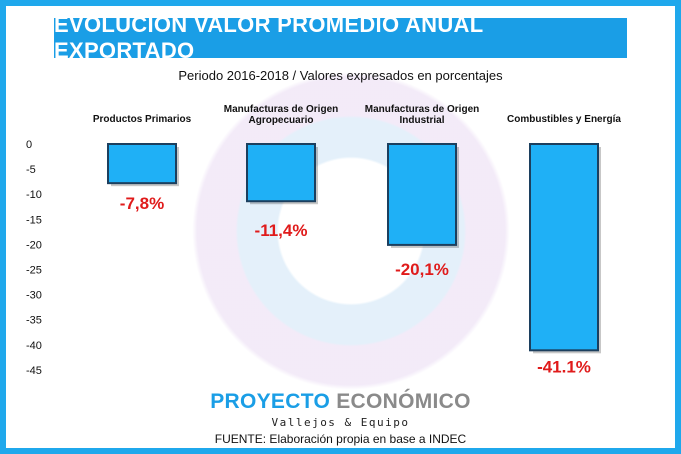 Image resolution: width=681 pixels, height=454 pixels. What do you see at coordinates (273, 401) in the screenshot?
I see `brand-logo-part1: PROYECTO` at bounding box center [273, 401].